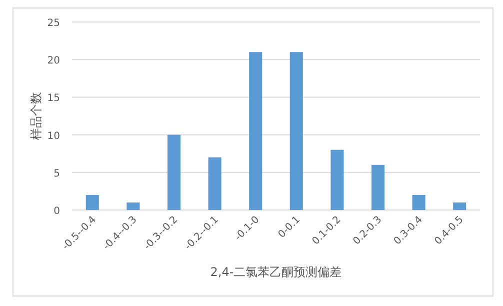  Describe the element at coordinates (57, 211) in the screenshot. I see `y-tick-label: 0` at that location.